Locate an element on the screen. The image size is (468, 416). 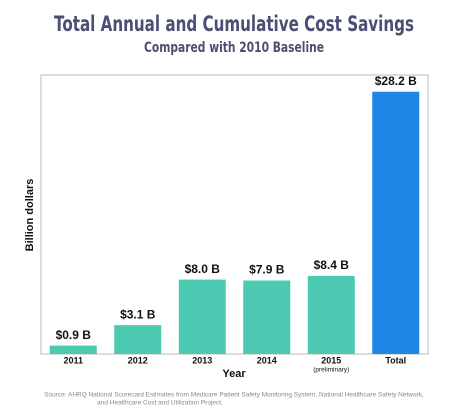
value-label: $3.1 B is located at coordinates (138, 314).